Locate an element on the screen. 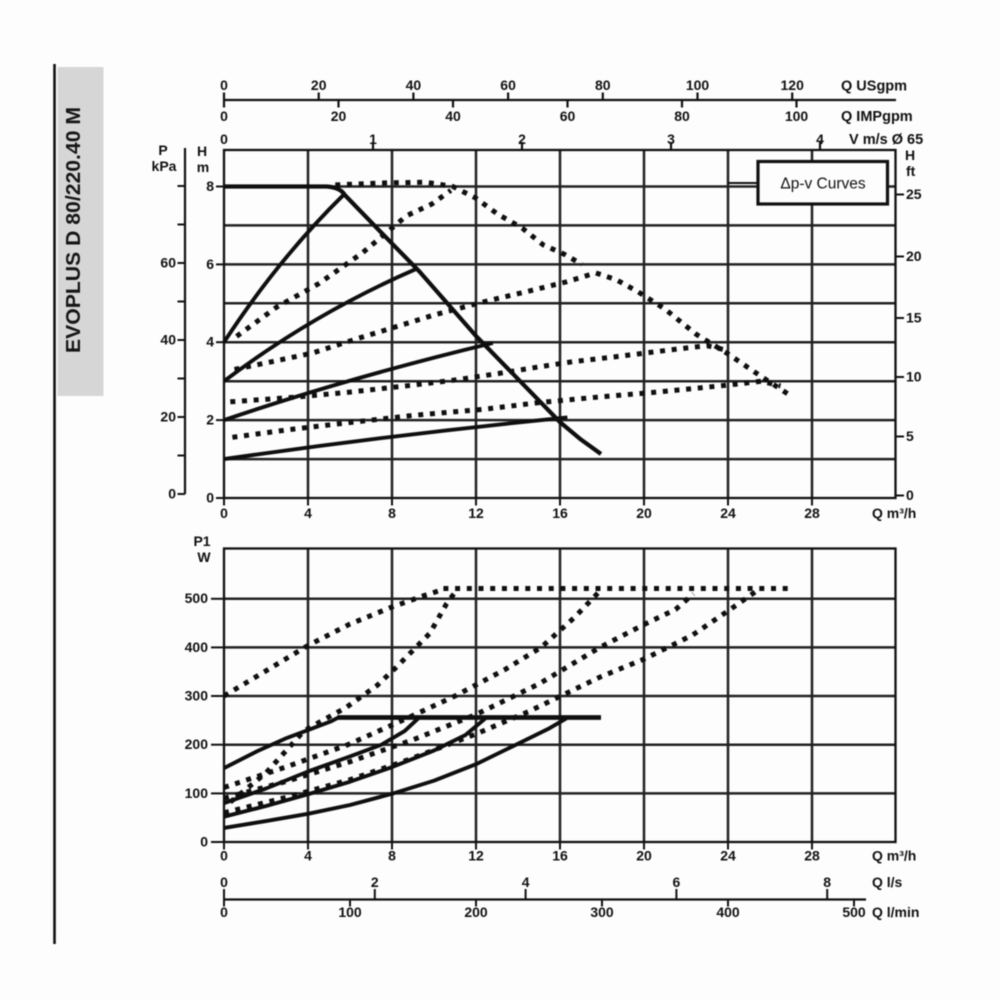  svg-text: 120 is located at coordinates (793, 85).